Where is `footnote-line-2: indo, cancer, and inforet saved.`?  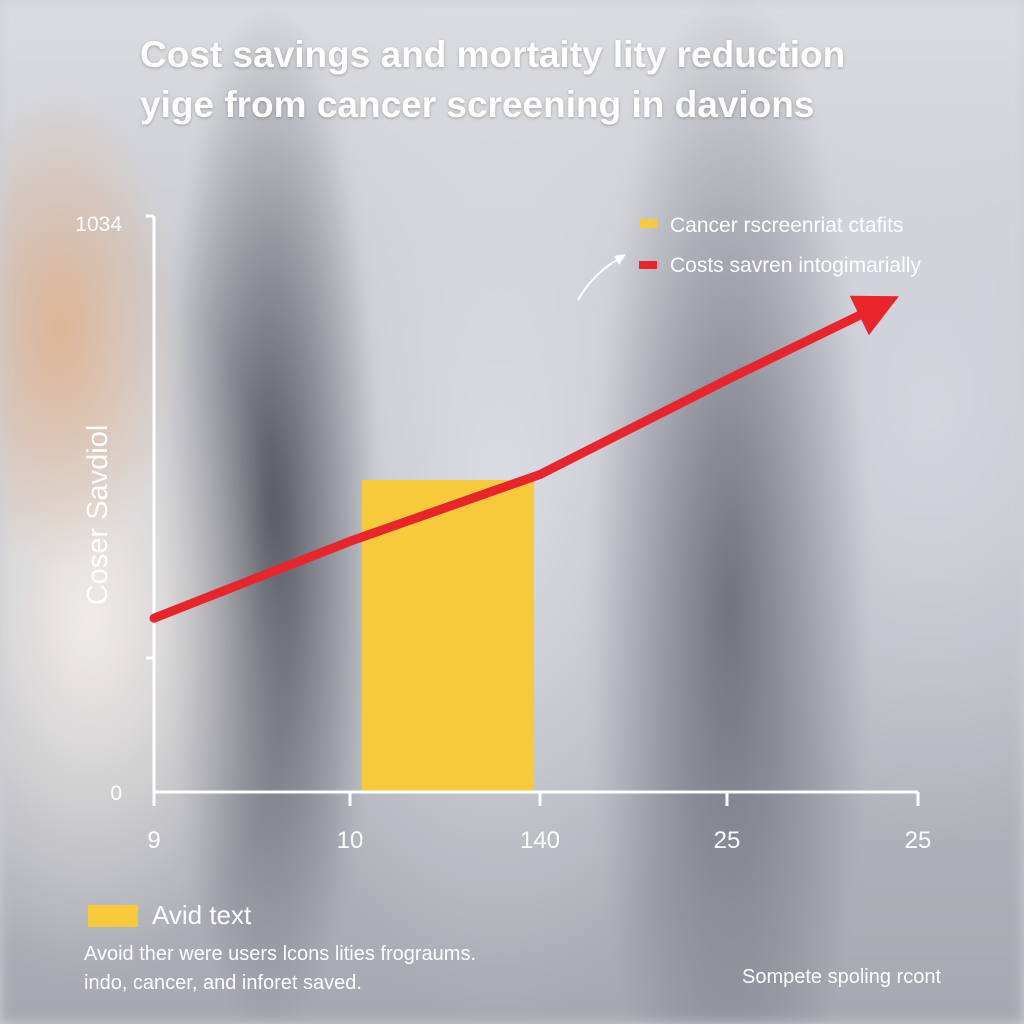 footnote-line-2: indo, cancer, and inforet saved. is located at coordinates (223, 983).